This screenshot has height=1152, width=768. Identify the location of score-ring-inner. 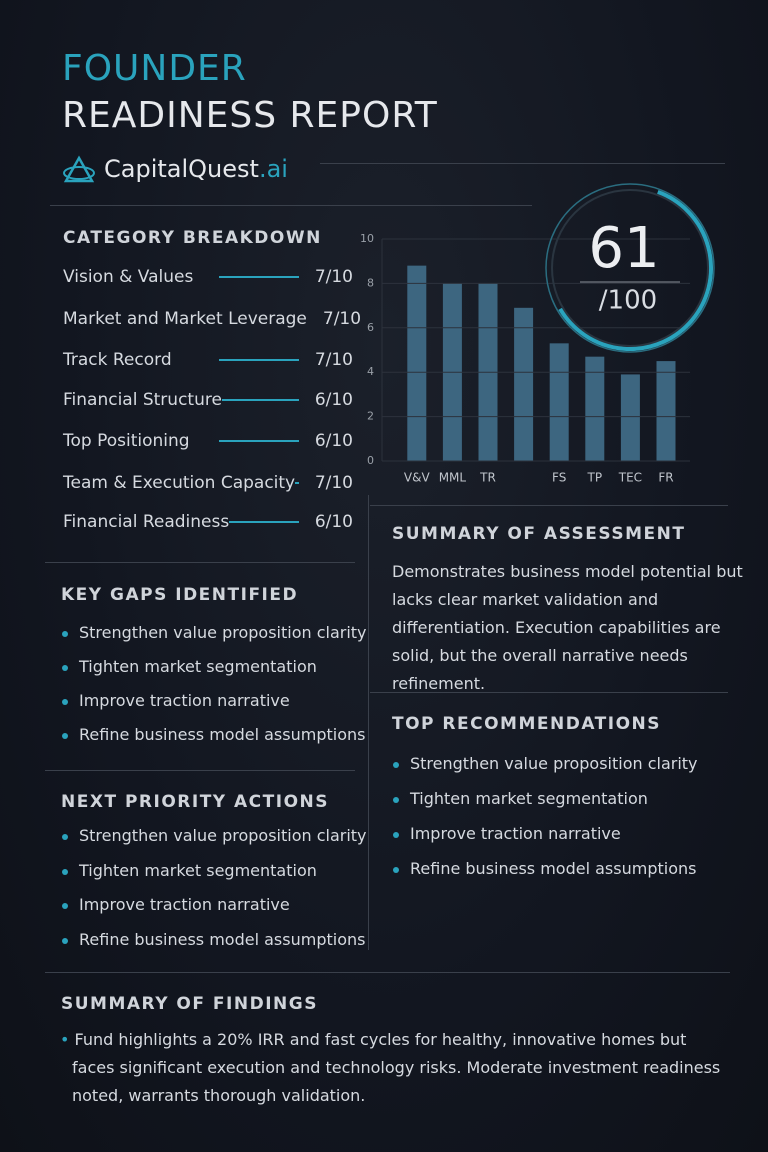
(630, 268).